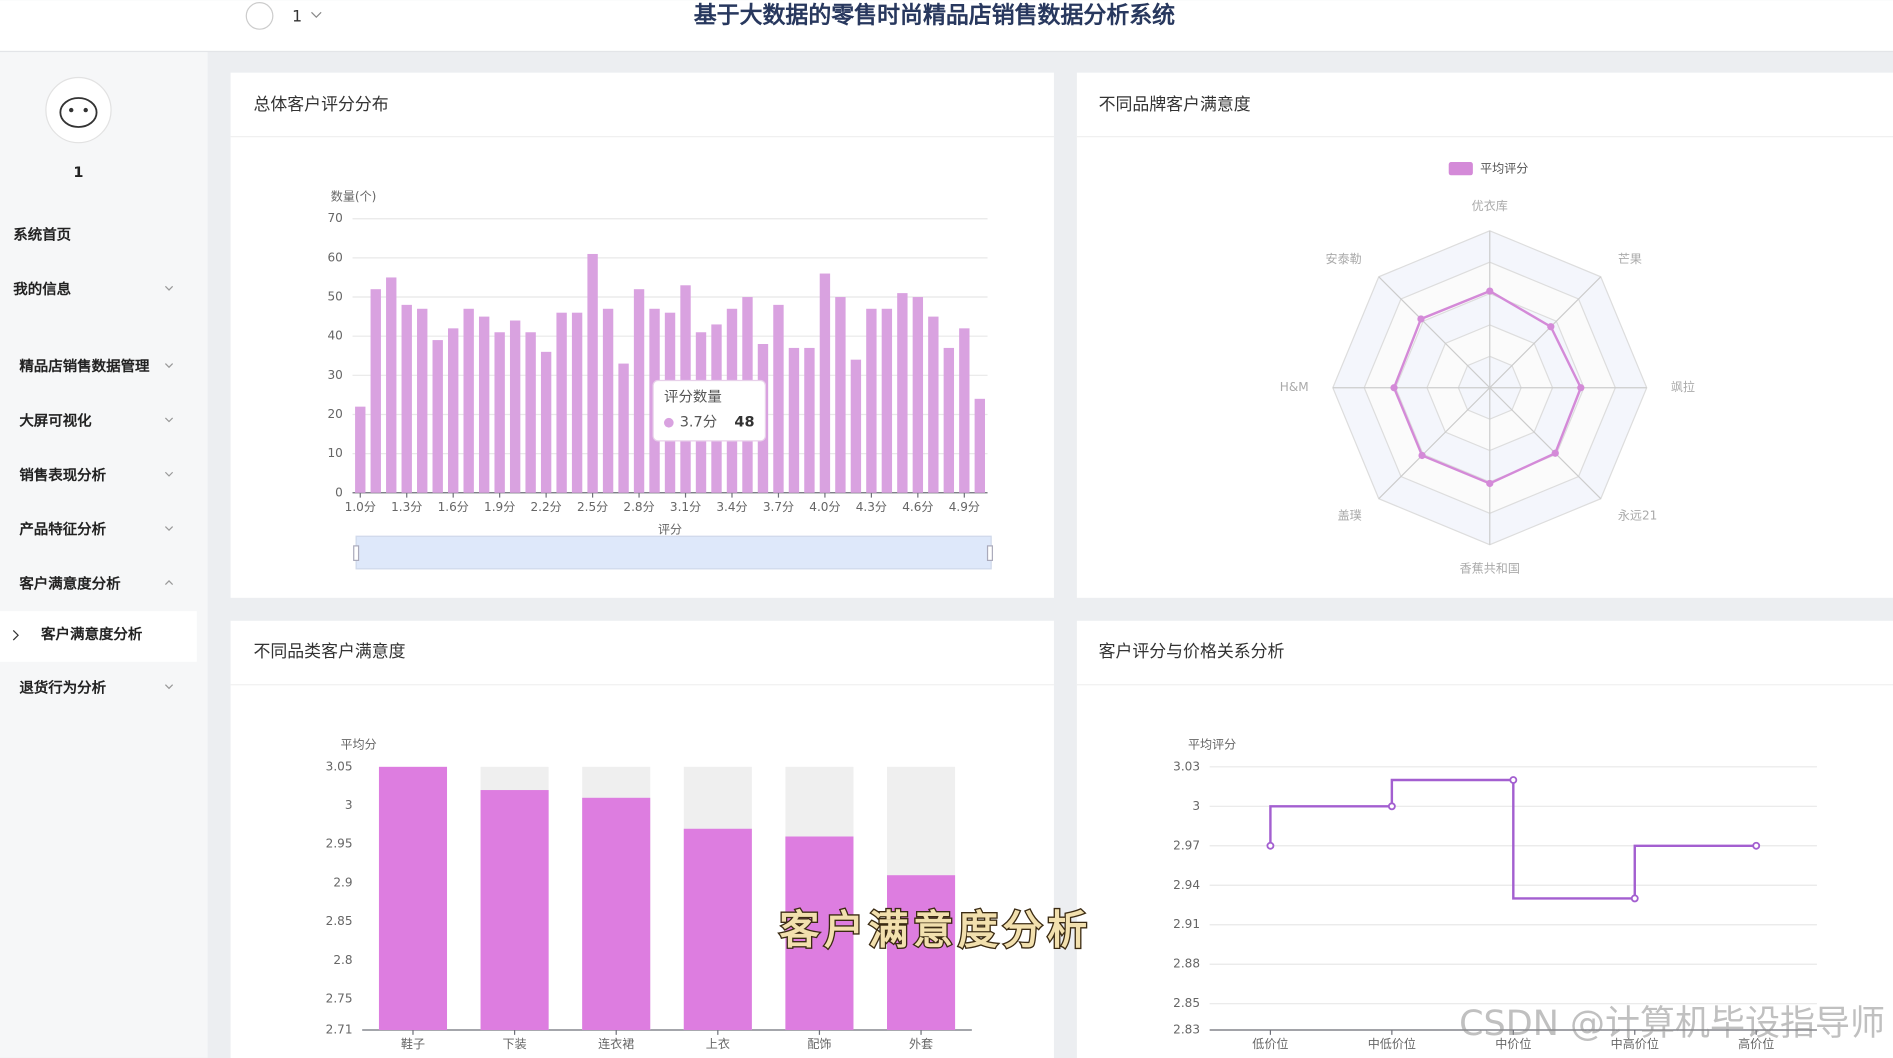 This screenshot has height=1058, width=1893. Describe the element at coordinates (42, 289) in the screenshot. I see `menu-item: 我的信息` at that location.